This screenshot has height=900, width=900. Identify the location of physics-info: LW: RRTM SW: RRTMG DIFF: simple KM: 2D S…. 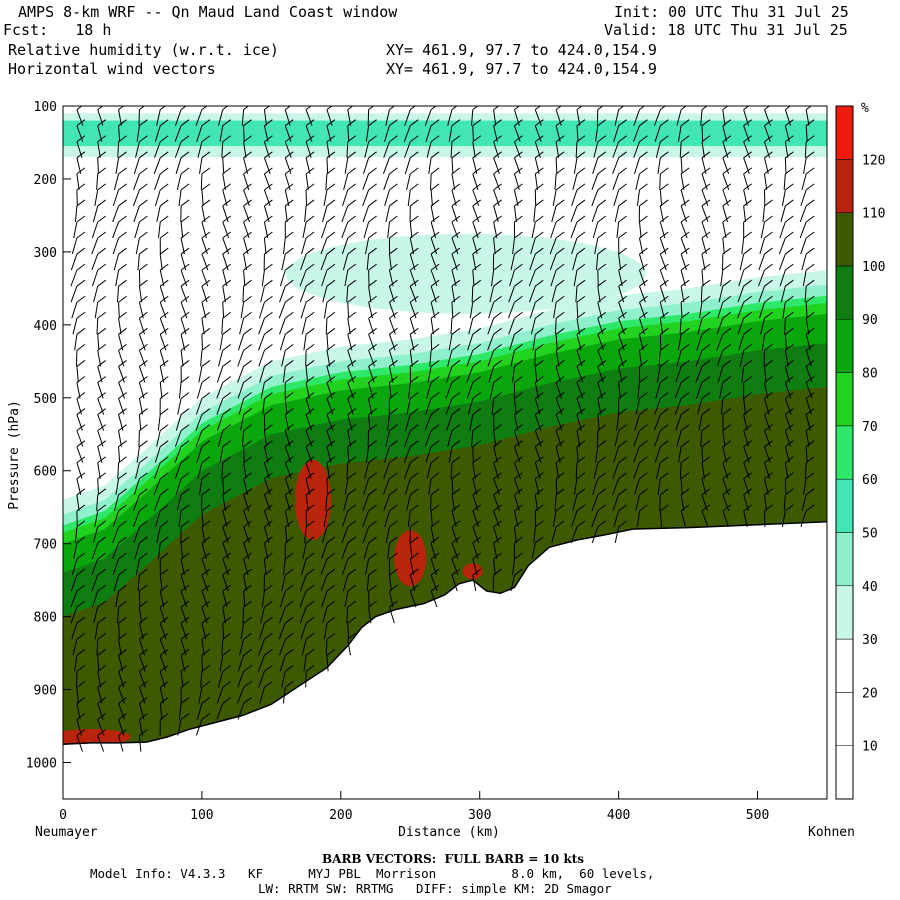
(435, 888).